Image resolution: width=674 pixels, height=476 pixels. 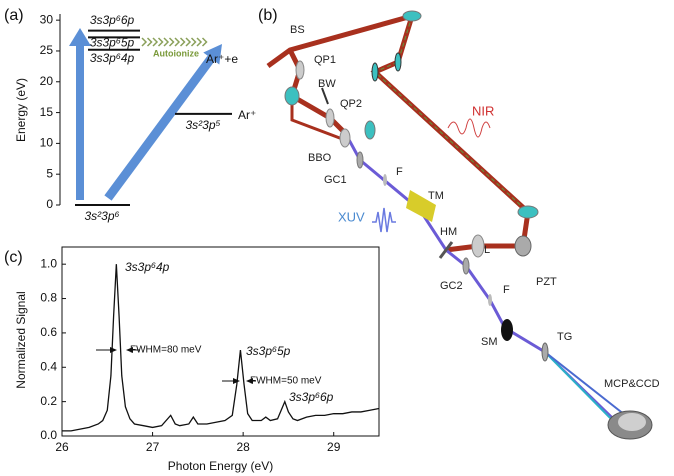 What do you see at coordinates (80, 122) in the screenshot?
I see `excitation-arrow` at bounding box center [80, 122].